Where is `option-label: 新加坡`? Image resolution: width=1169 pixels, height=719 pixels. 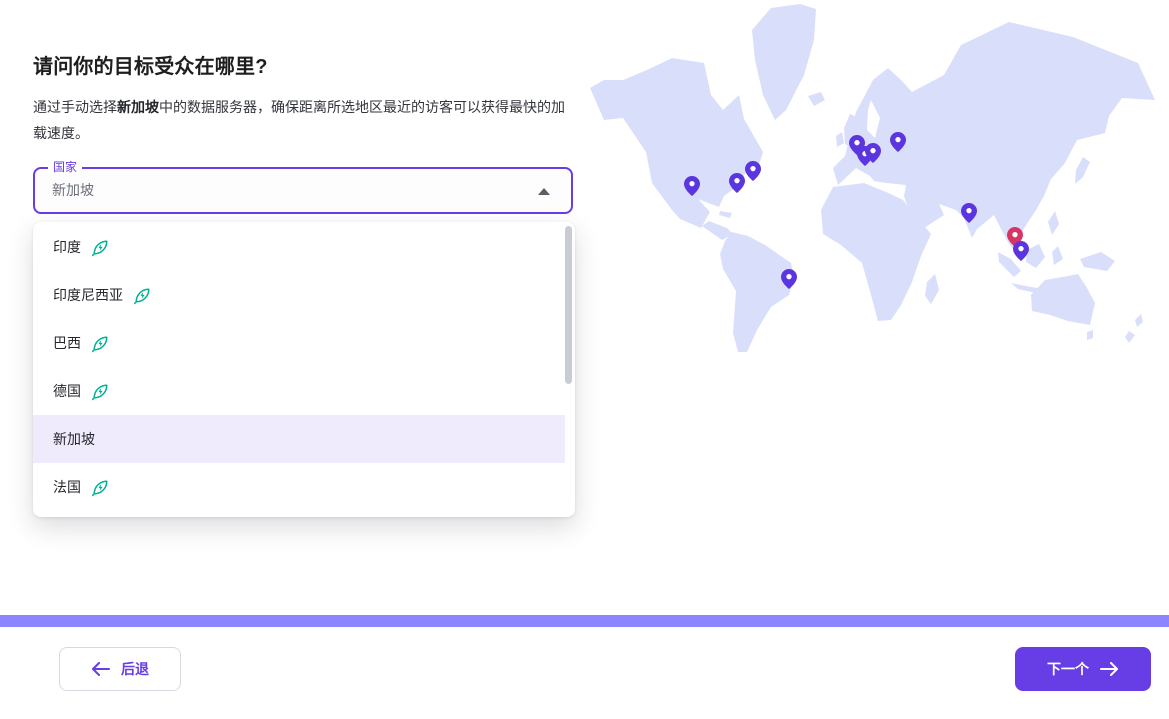 option-label: 新加坡 is located at coordinates (74, 439).